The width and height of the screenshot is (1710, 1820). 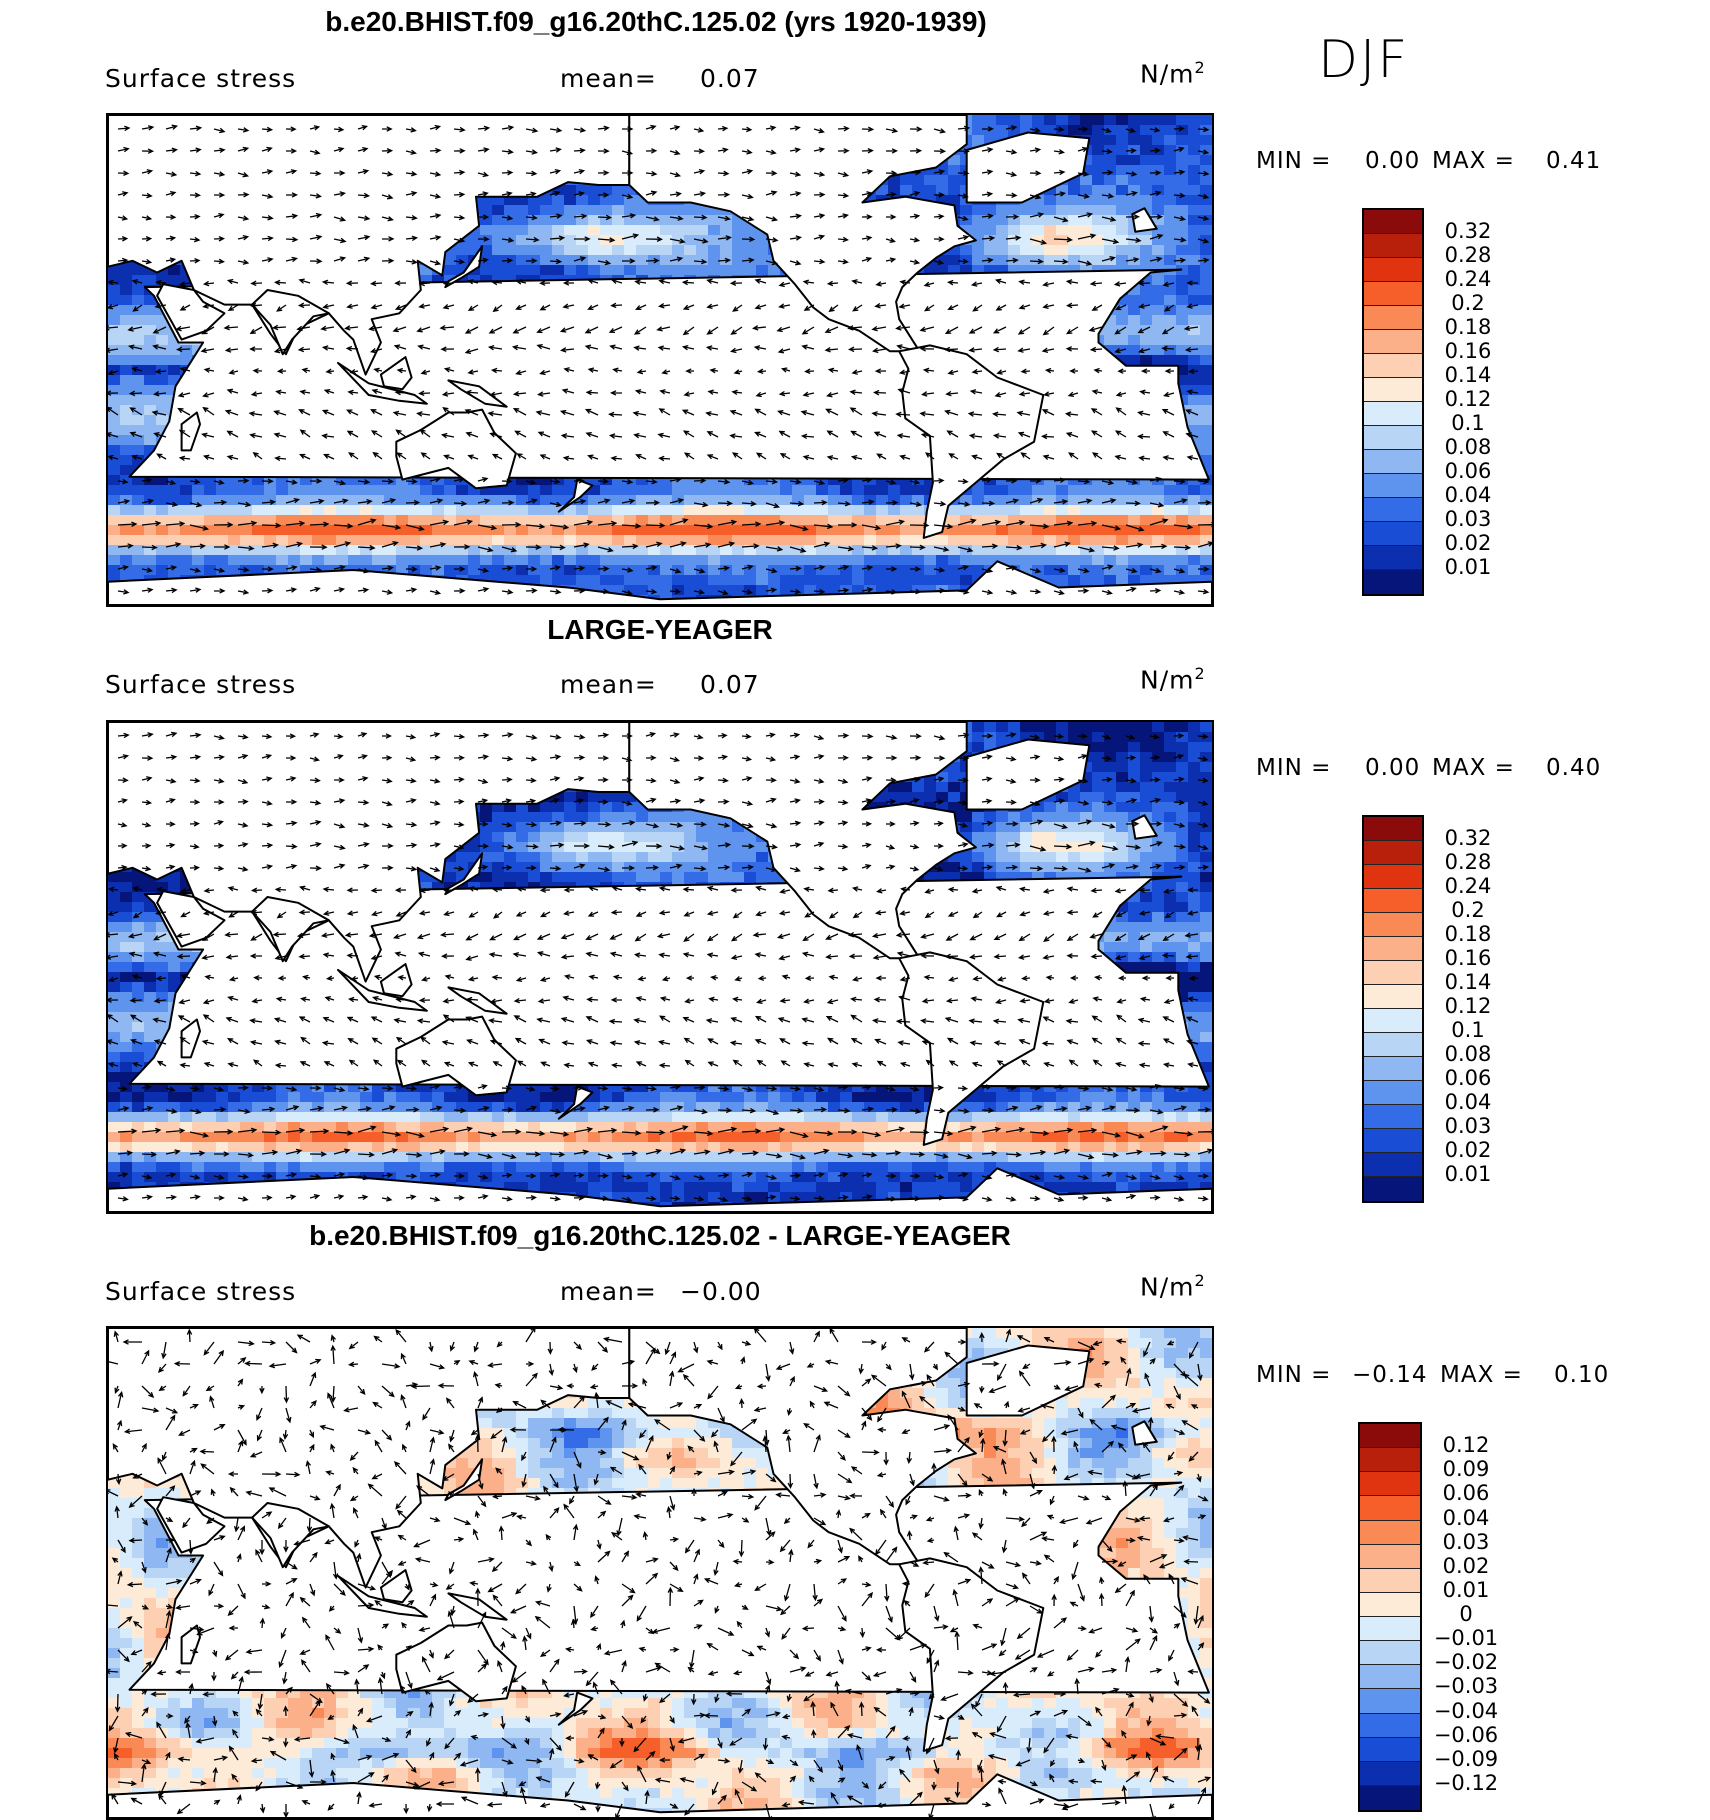 What do you see at coordinates (1466, 1686) in the screenshot?
I see `panel-3-colorbar-tick: −0.03` at bounding box center [1466, 1686].